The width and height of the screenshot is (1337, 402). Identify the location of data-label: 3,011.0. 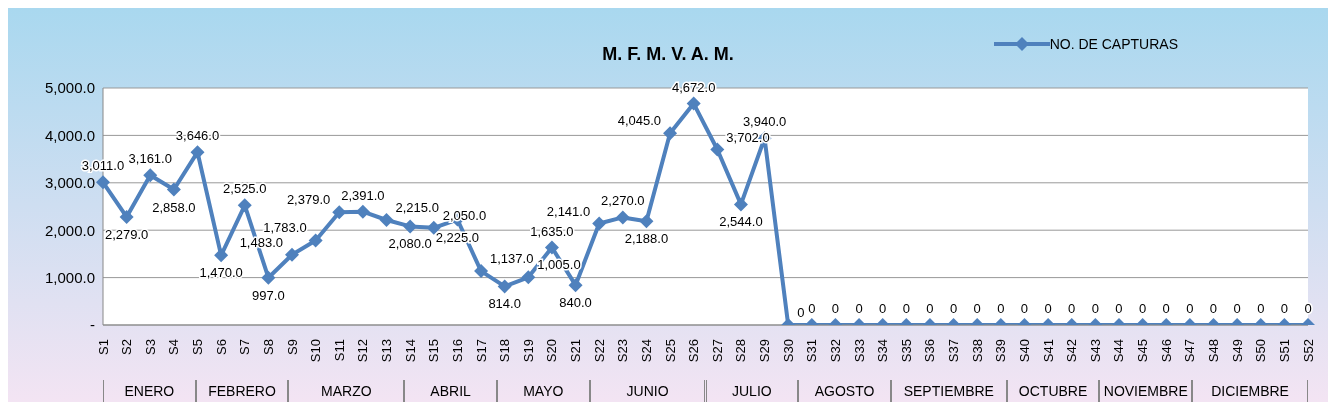
(103, 166).